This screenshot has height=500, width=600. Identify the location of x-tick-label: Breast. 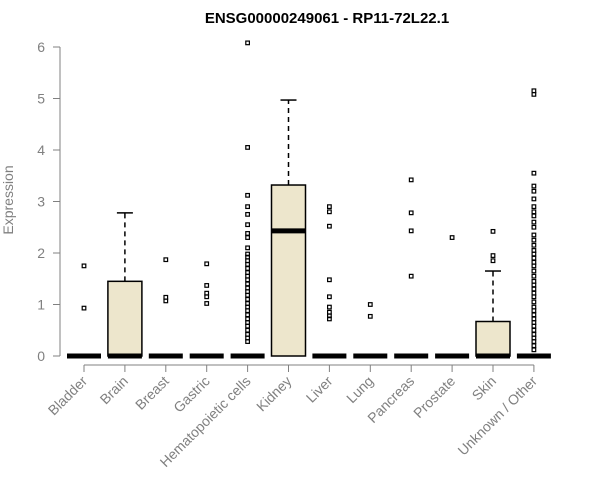
(152, 393).